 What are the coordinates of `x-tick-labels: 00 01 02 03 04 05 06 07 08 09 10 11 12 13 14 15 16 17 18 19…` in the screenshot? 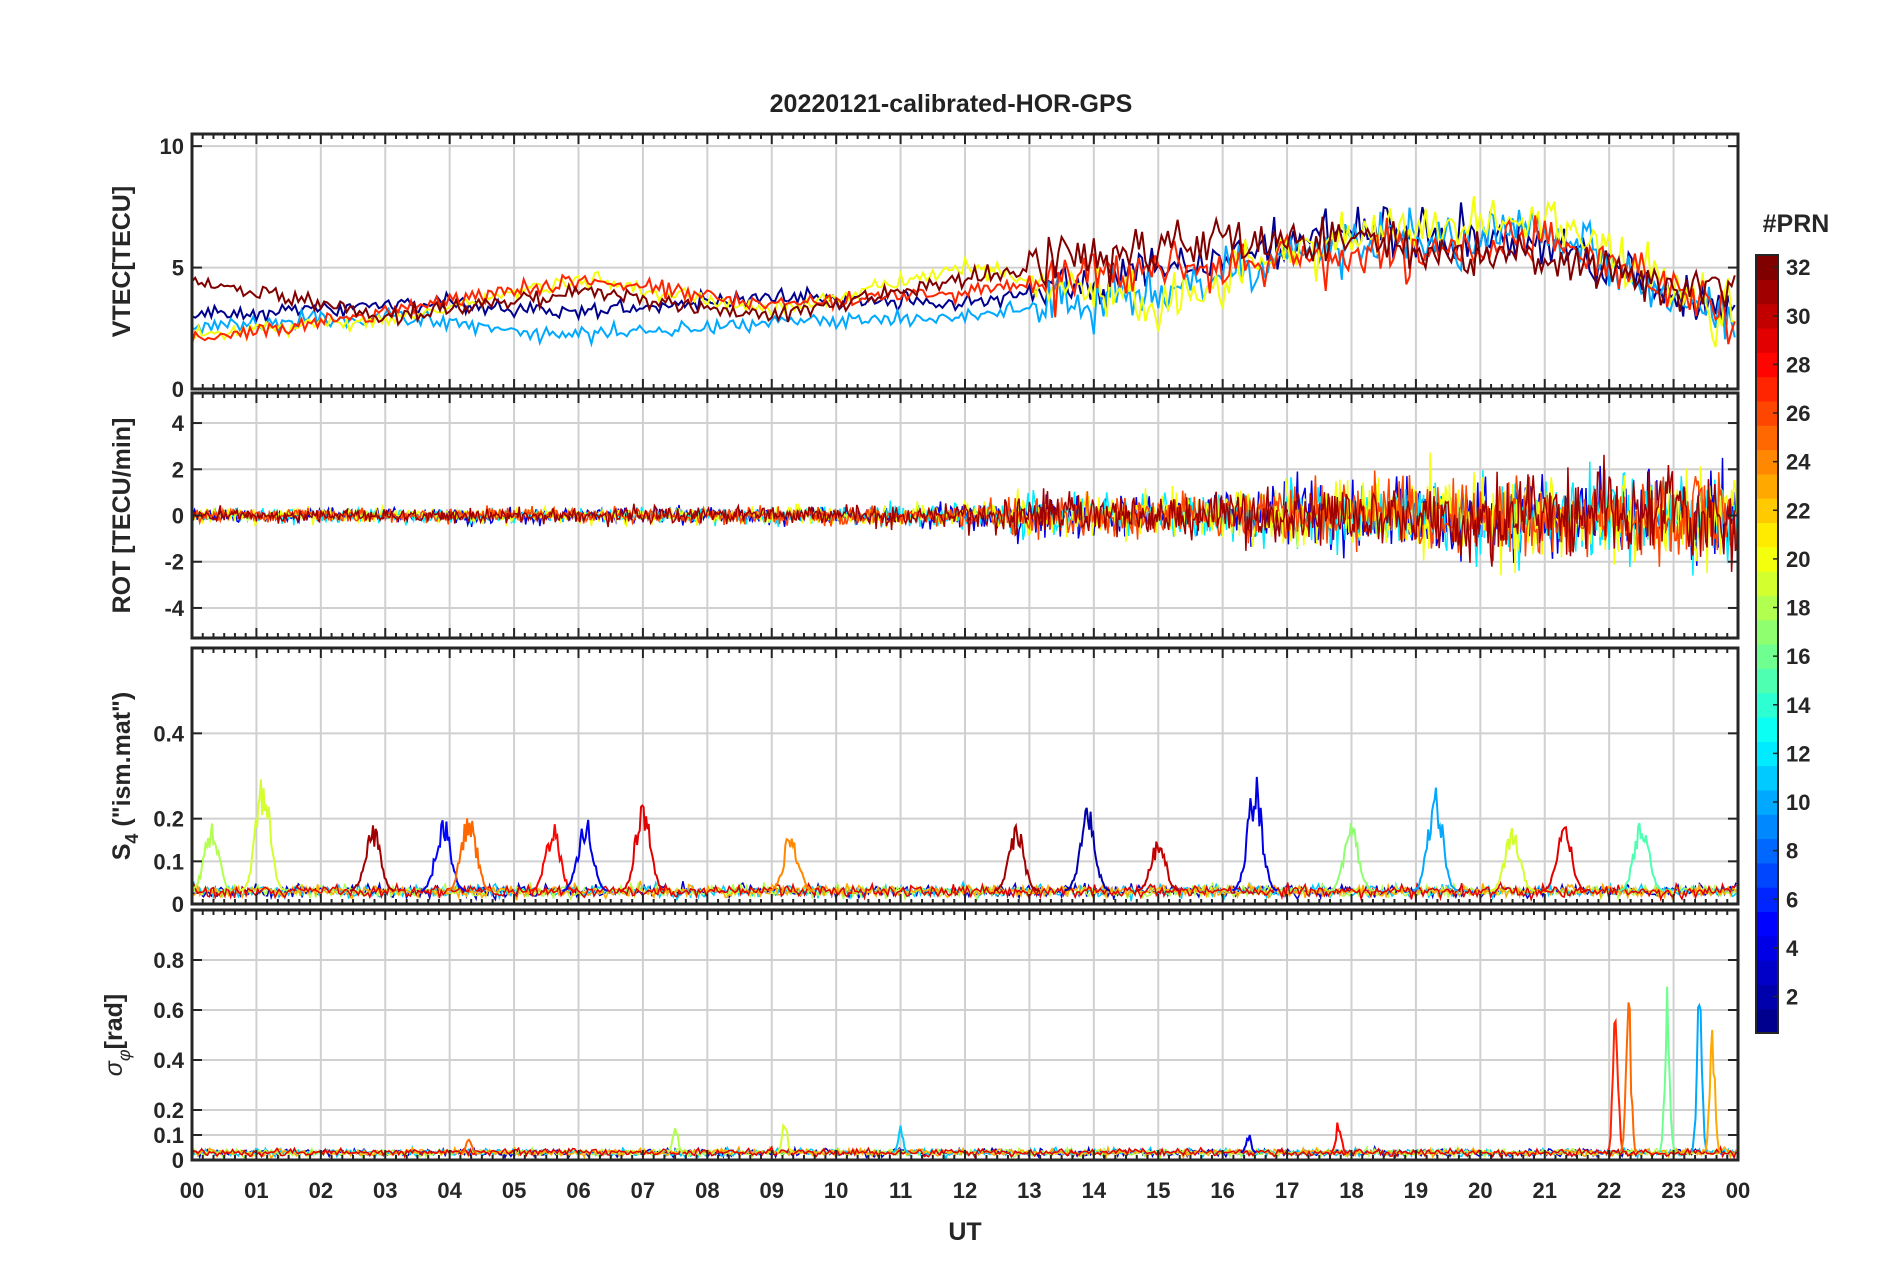 It's located at (965, 1190).